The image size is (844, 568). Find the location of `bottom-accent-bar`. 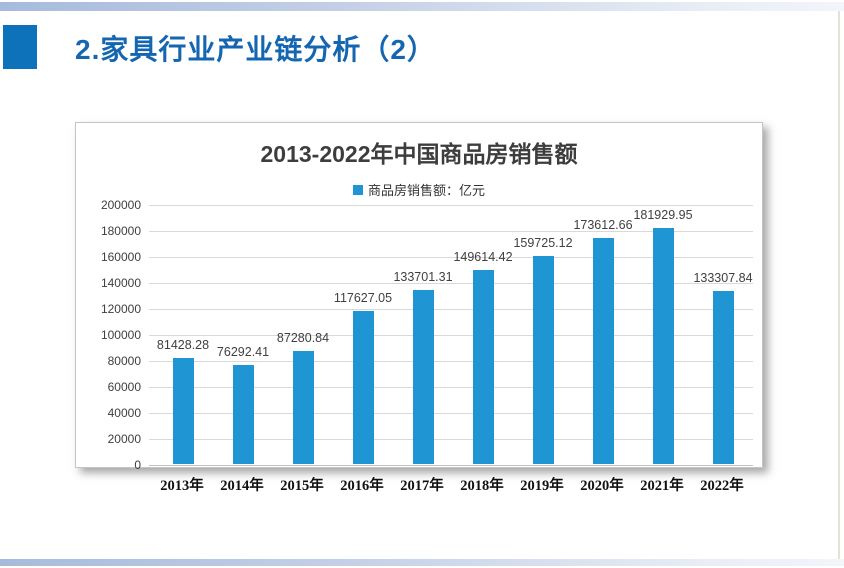

bottom-accent-bar is located at coordinates (422, 562).